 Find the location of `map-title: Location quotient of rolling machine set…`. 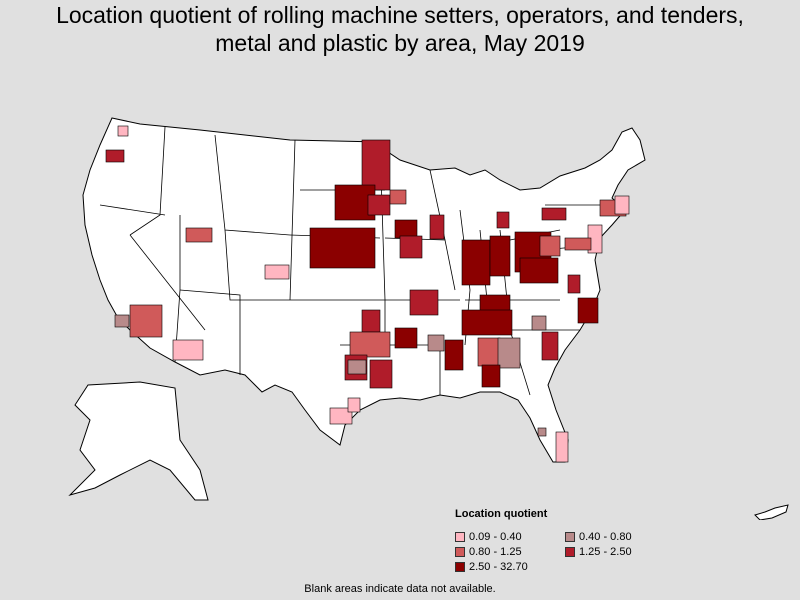

map-title: Location quotient of rolling machine set… is located at coordinates (400, 28).